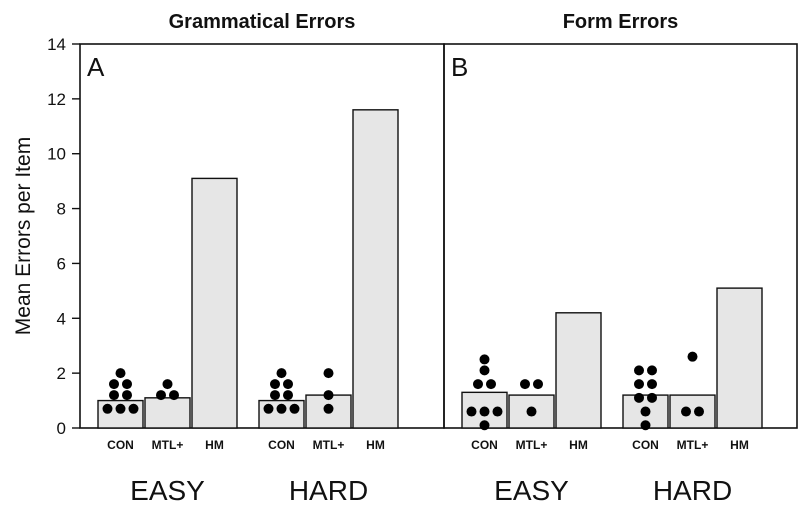  I want to click on bar-a-hard-hm, so click(375, 269).